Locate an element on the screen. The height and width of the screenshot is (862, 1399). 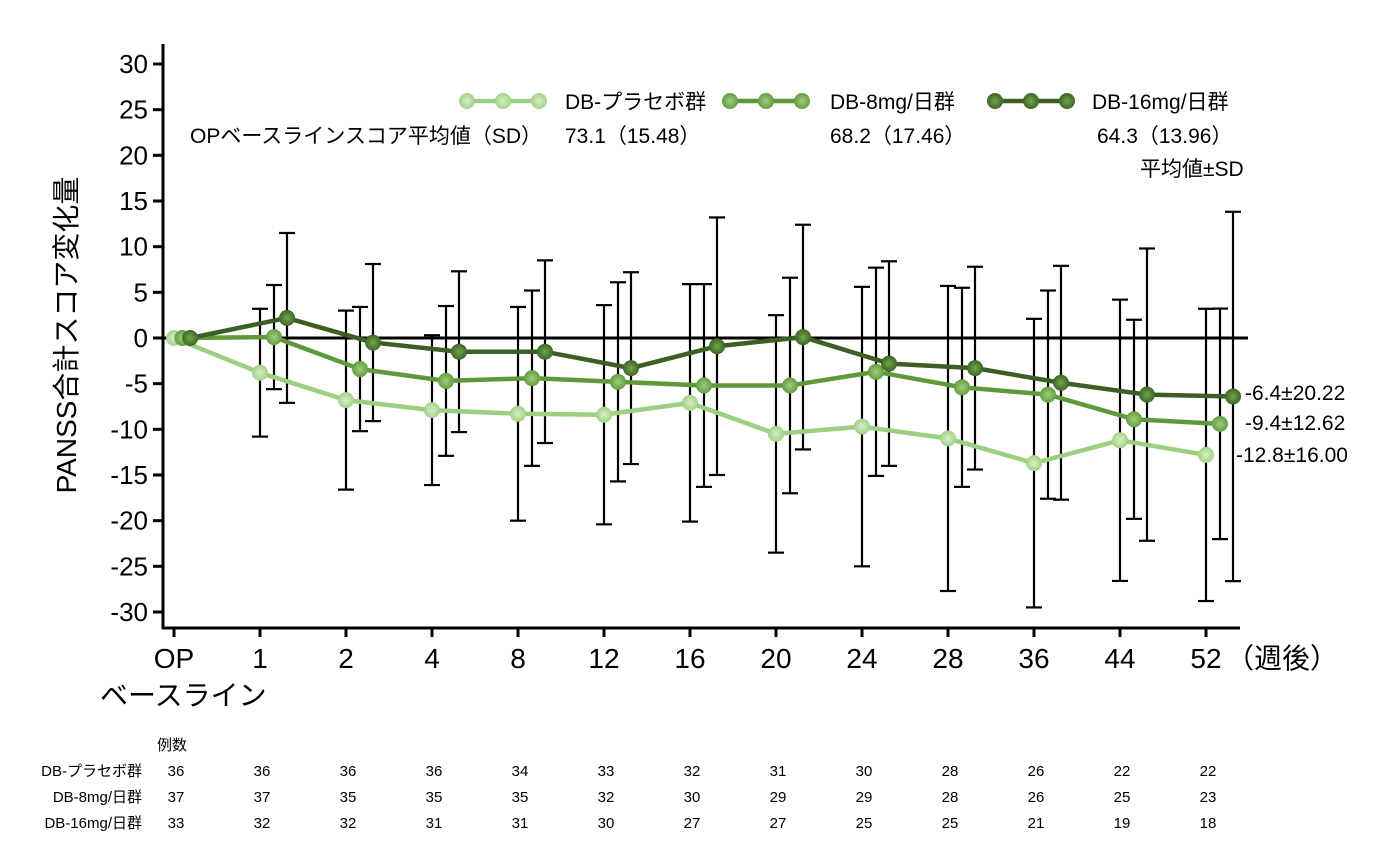
baseline-value: 73.1（15.48） is located at coordinates (632, 136).